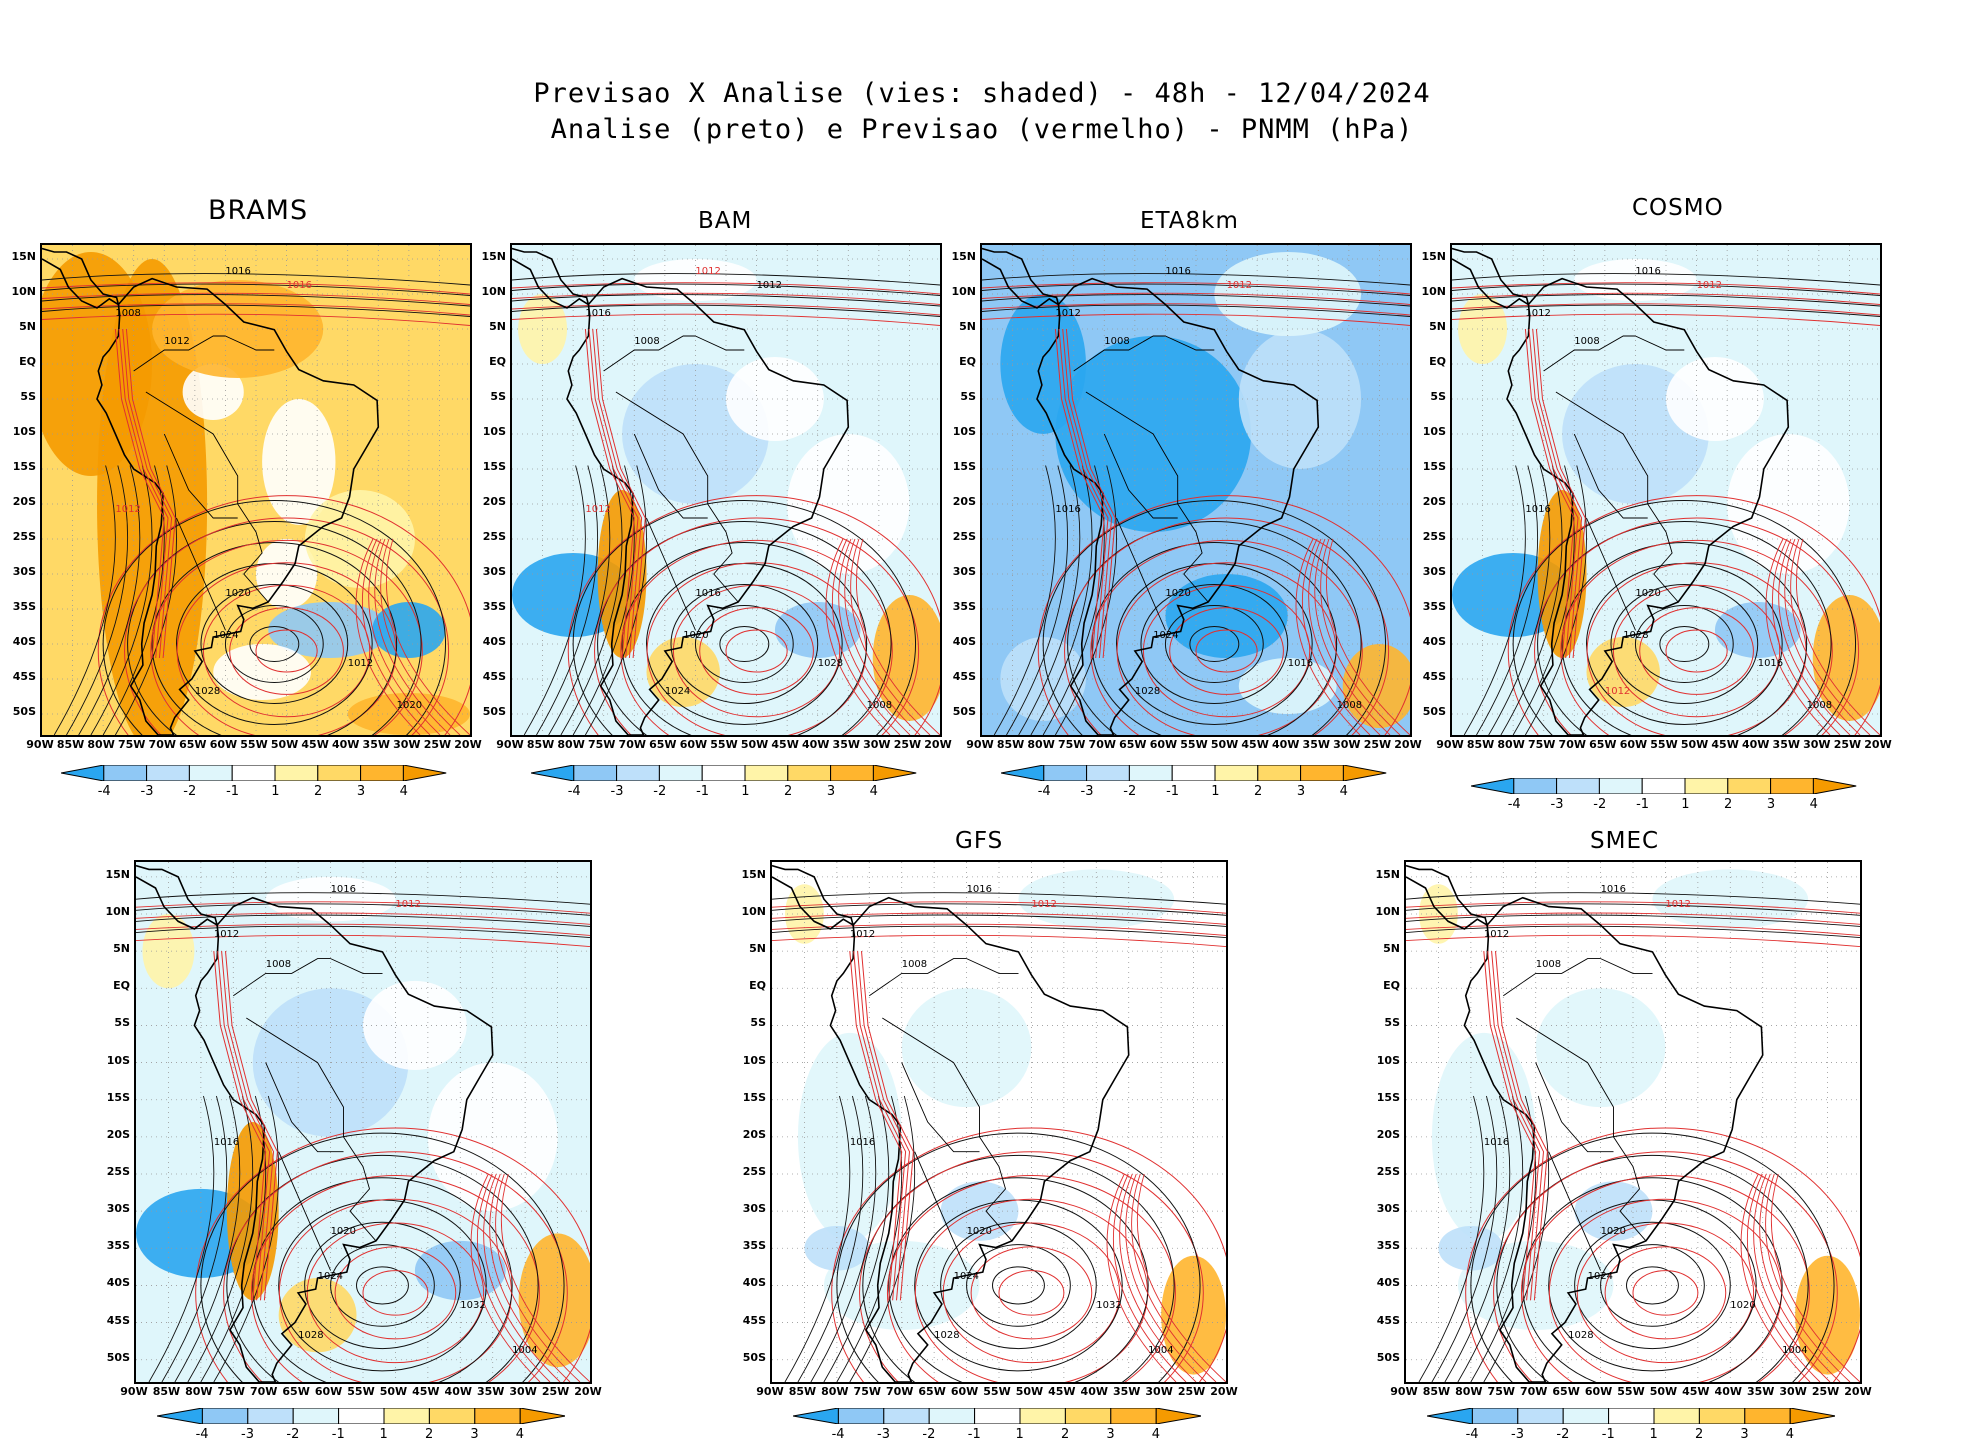 The width and height of the screenshot is (1964, 1446). What do you see at coordinates (1068, 313) in the screenshot?
I see `isobar-value-label: 1012` at bounding box center [1068, 313].